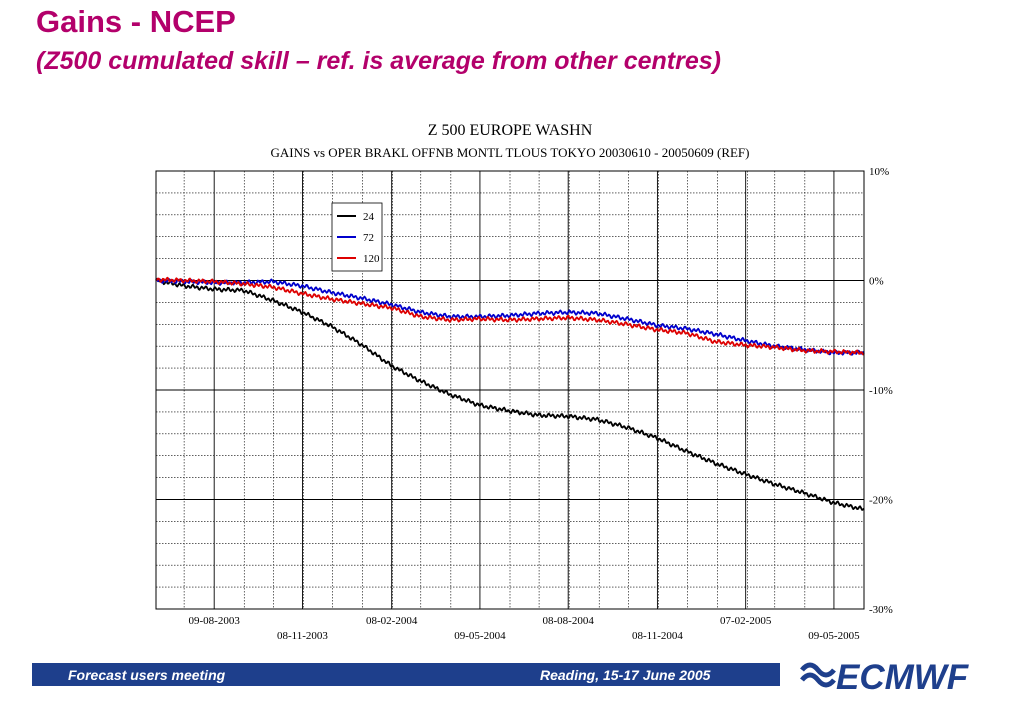 The width and height of the screenshot is (1023, 708). Describe the element at coordinates (876, 282) in the screenshot. I see `y-tick-label: 0%` at that location.